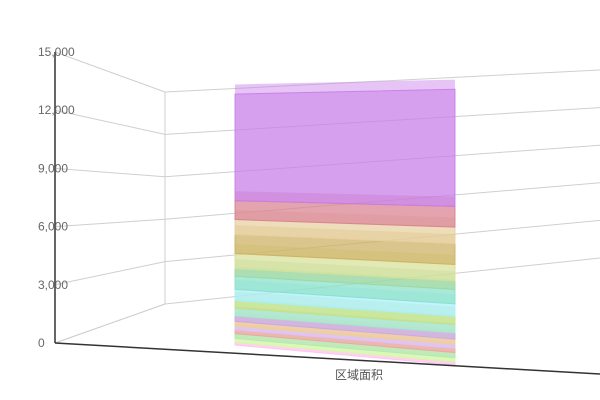  What do you see at coordinates (110, 323) in the screenshot?
I see `floor-edge-left` at bounding box center [110, 323].